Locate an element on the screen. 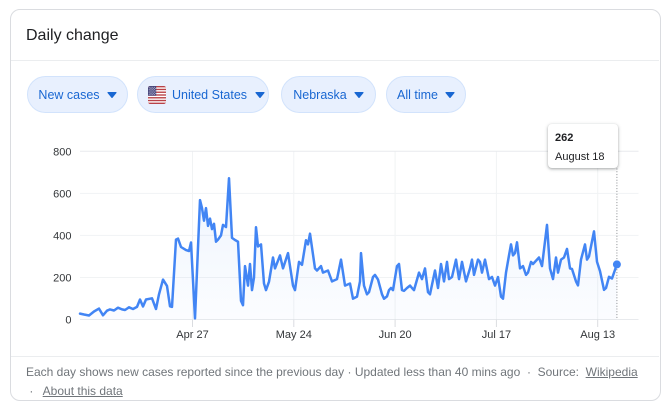  svg-text: Jun 20 is located at coordinates (395, 335).